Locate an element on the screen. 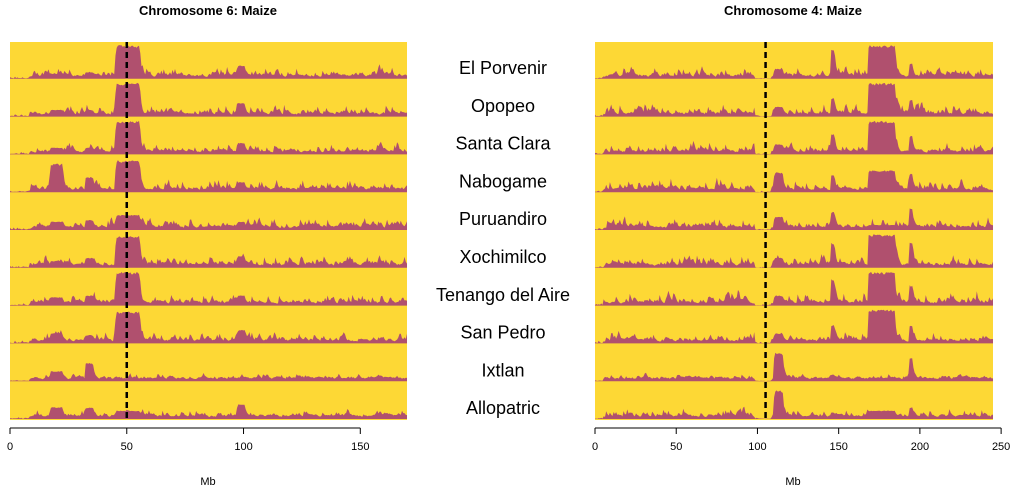 The width and height of the screenshot is (1019, 495). population-label: Puruandiro is located at coordinates (503, 219).